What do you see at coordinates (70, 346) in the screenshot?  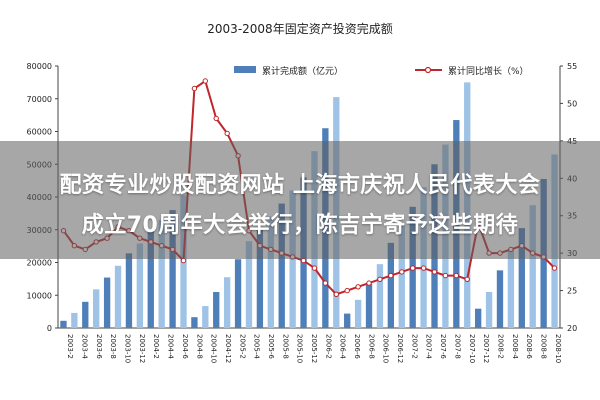 I see `x-tick-label: 2003-2` at bounding box center [70, 346].